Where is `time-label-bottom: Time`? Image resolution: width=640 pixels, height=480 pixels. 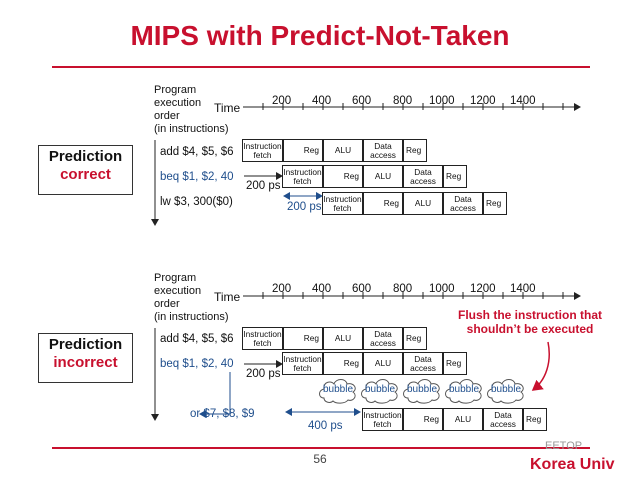 time-label-bottom: Time is located at coordinates (227, 297).